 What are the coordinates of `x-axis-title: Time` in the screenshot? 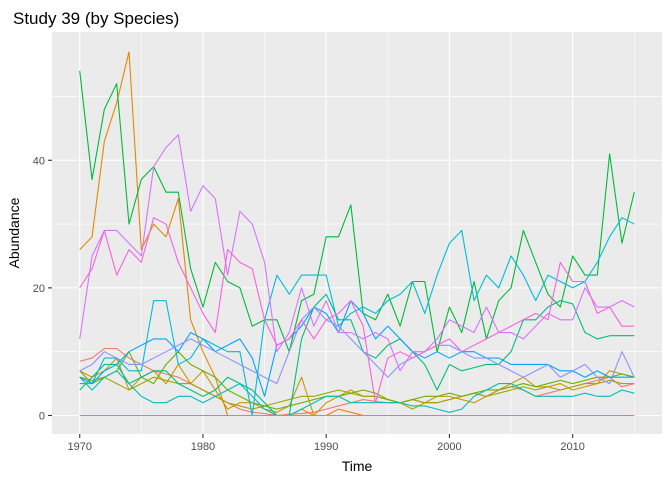 It's located at (357, 466).